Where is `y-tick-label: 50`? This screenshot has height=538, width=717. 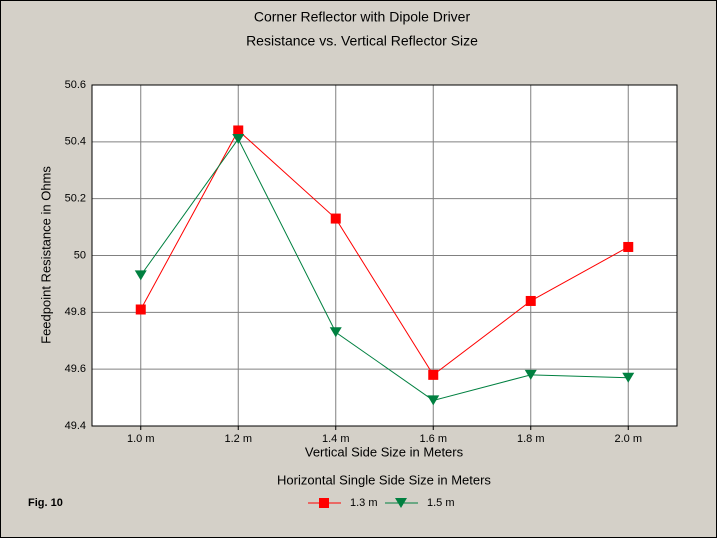
y-tick-label: 50 is located at coordinates (80, 255).